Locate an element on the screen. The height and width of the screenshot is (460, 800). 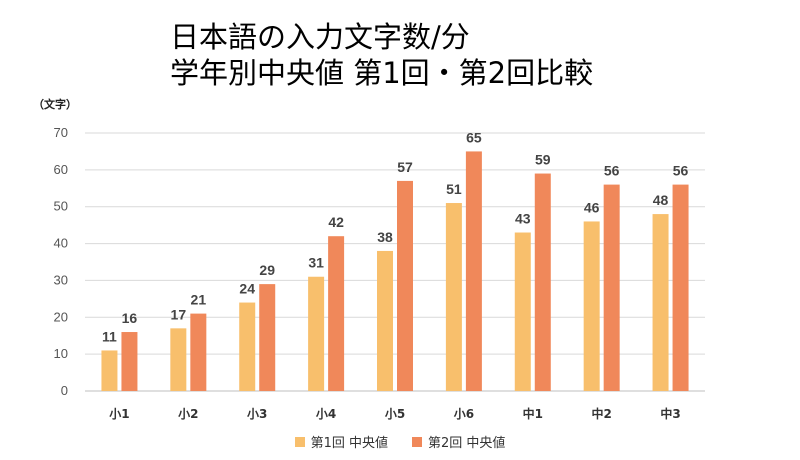
x-tick-label: 小2 is located at coordinates (188, 413).